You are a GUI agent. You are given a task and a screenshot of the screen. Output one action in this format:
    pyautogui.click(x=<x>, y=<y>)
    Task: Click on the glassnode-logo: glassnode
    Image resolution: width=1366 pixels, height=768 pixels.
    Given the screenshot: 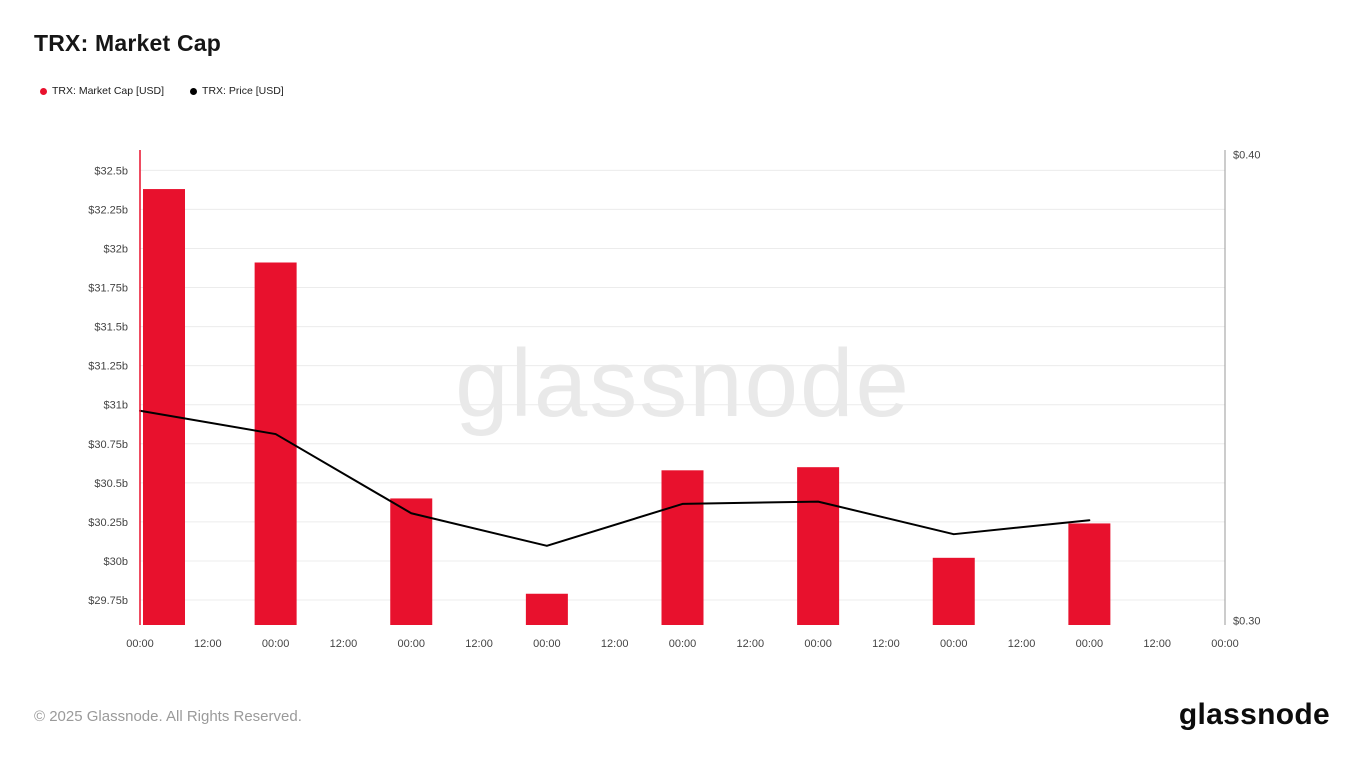 What is the action you would take?
    pyautogui.click(x=1254, y=714)
    